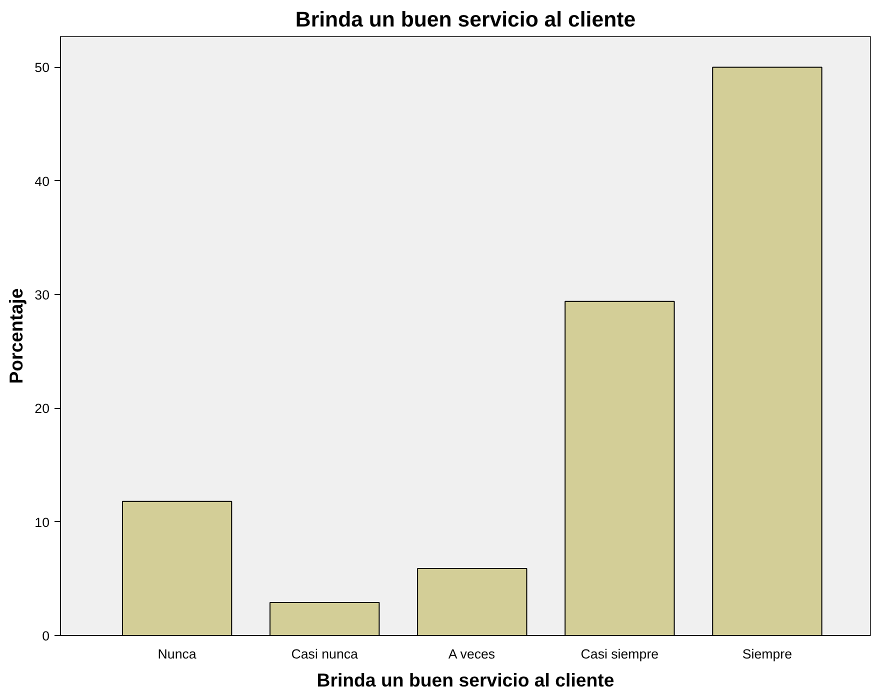 Image resolution: width=875 pixels, height=693 pixels. Describe the element at coordinates (42, 68) in the screenshot. I see `y-tick-label: 50` at that location.